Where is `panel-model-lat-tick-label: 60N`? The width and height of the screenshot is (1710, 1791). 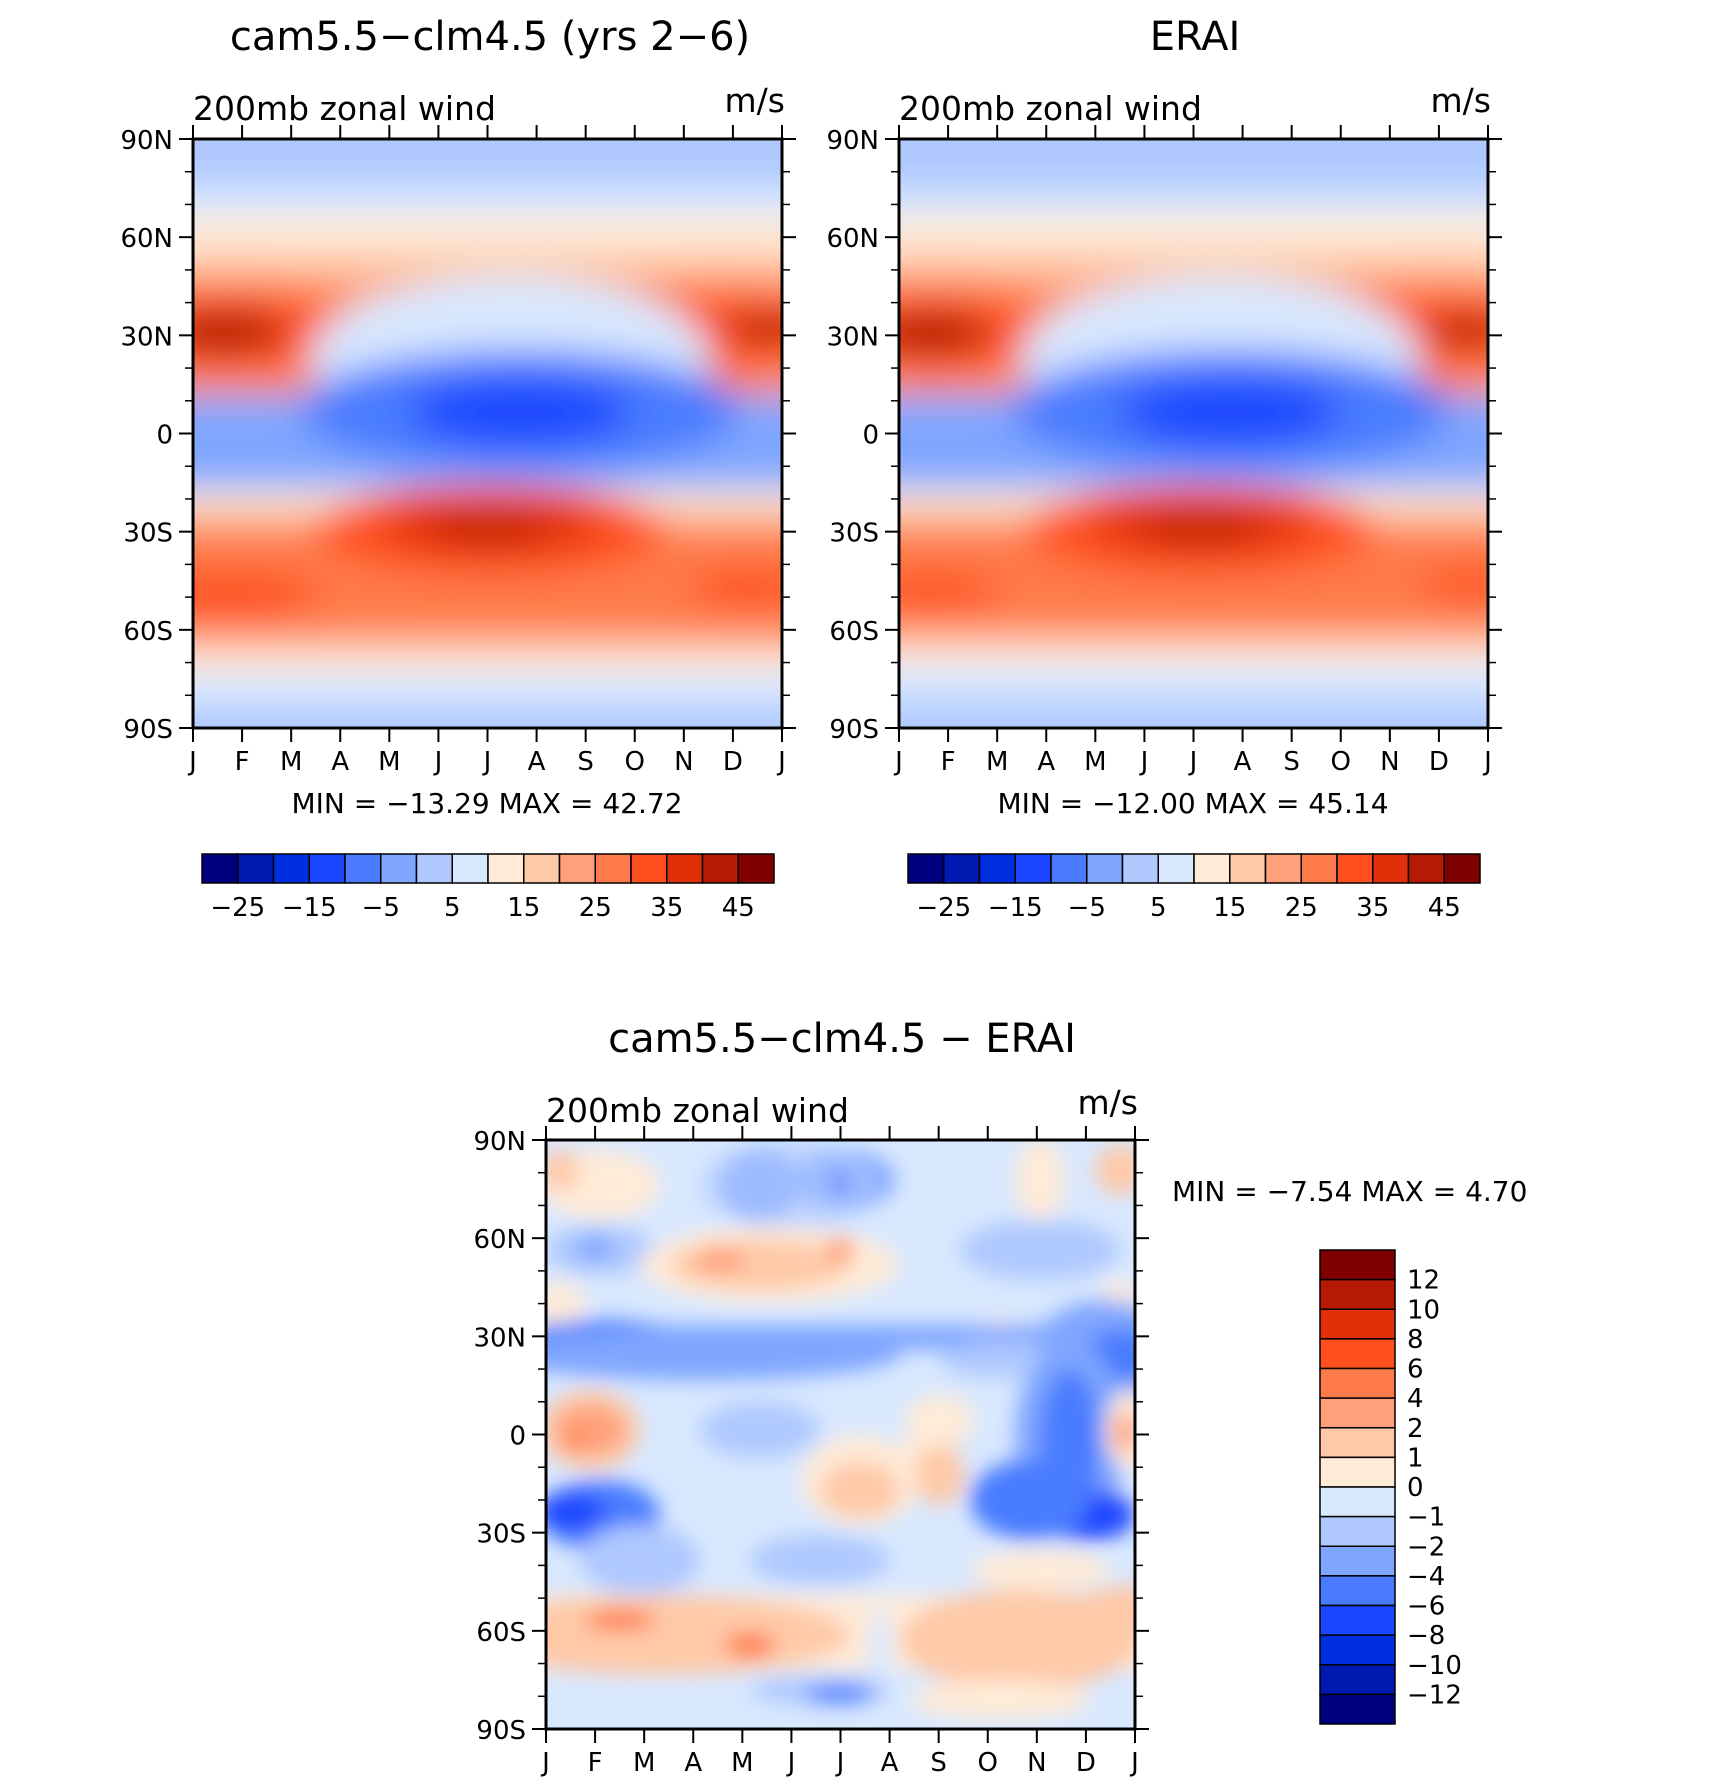 panel-model-lat-tick-label: 60N is located at coordinates (146, 239).